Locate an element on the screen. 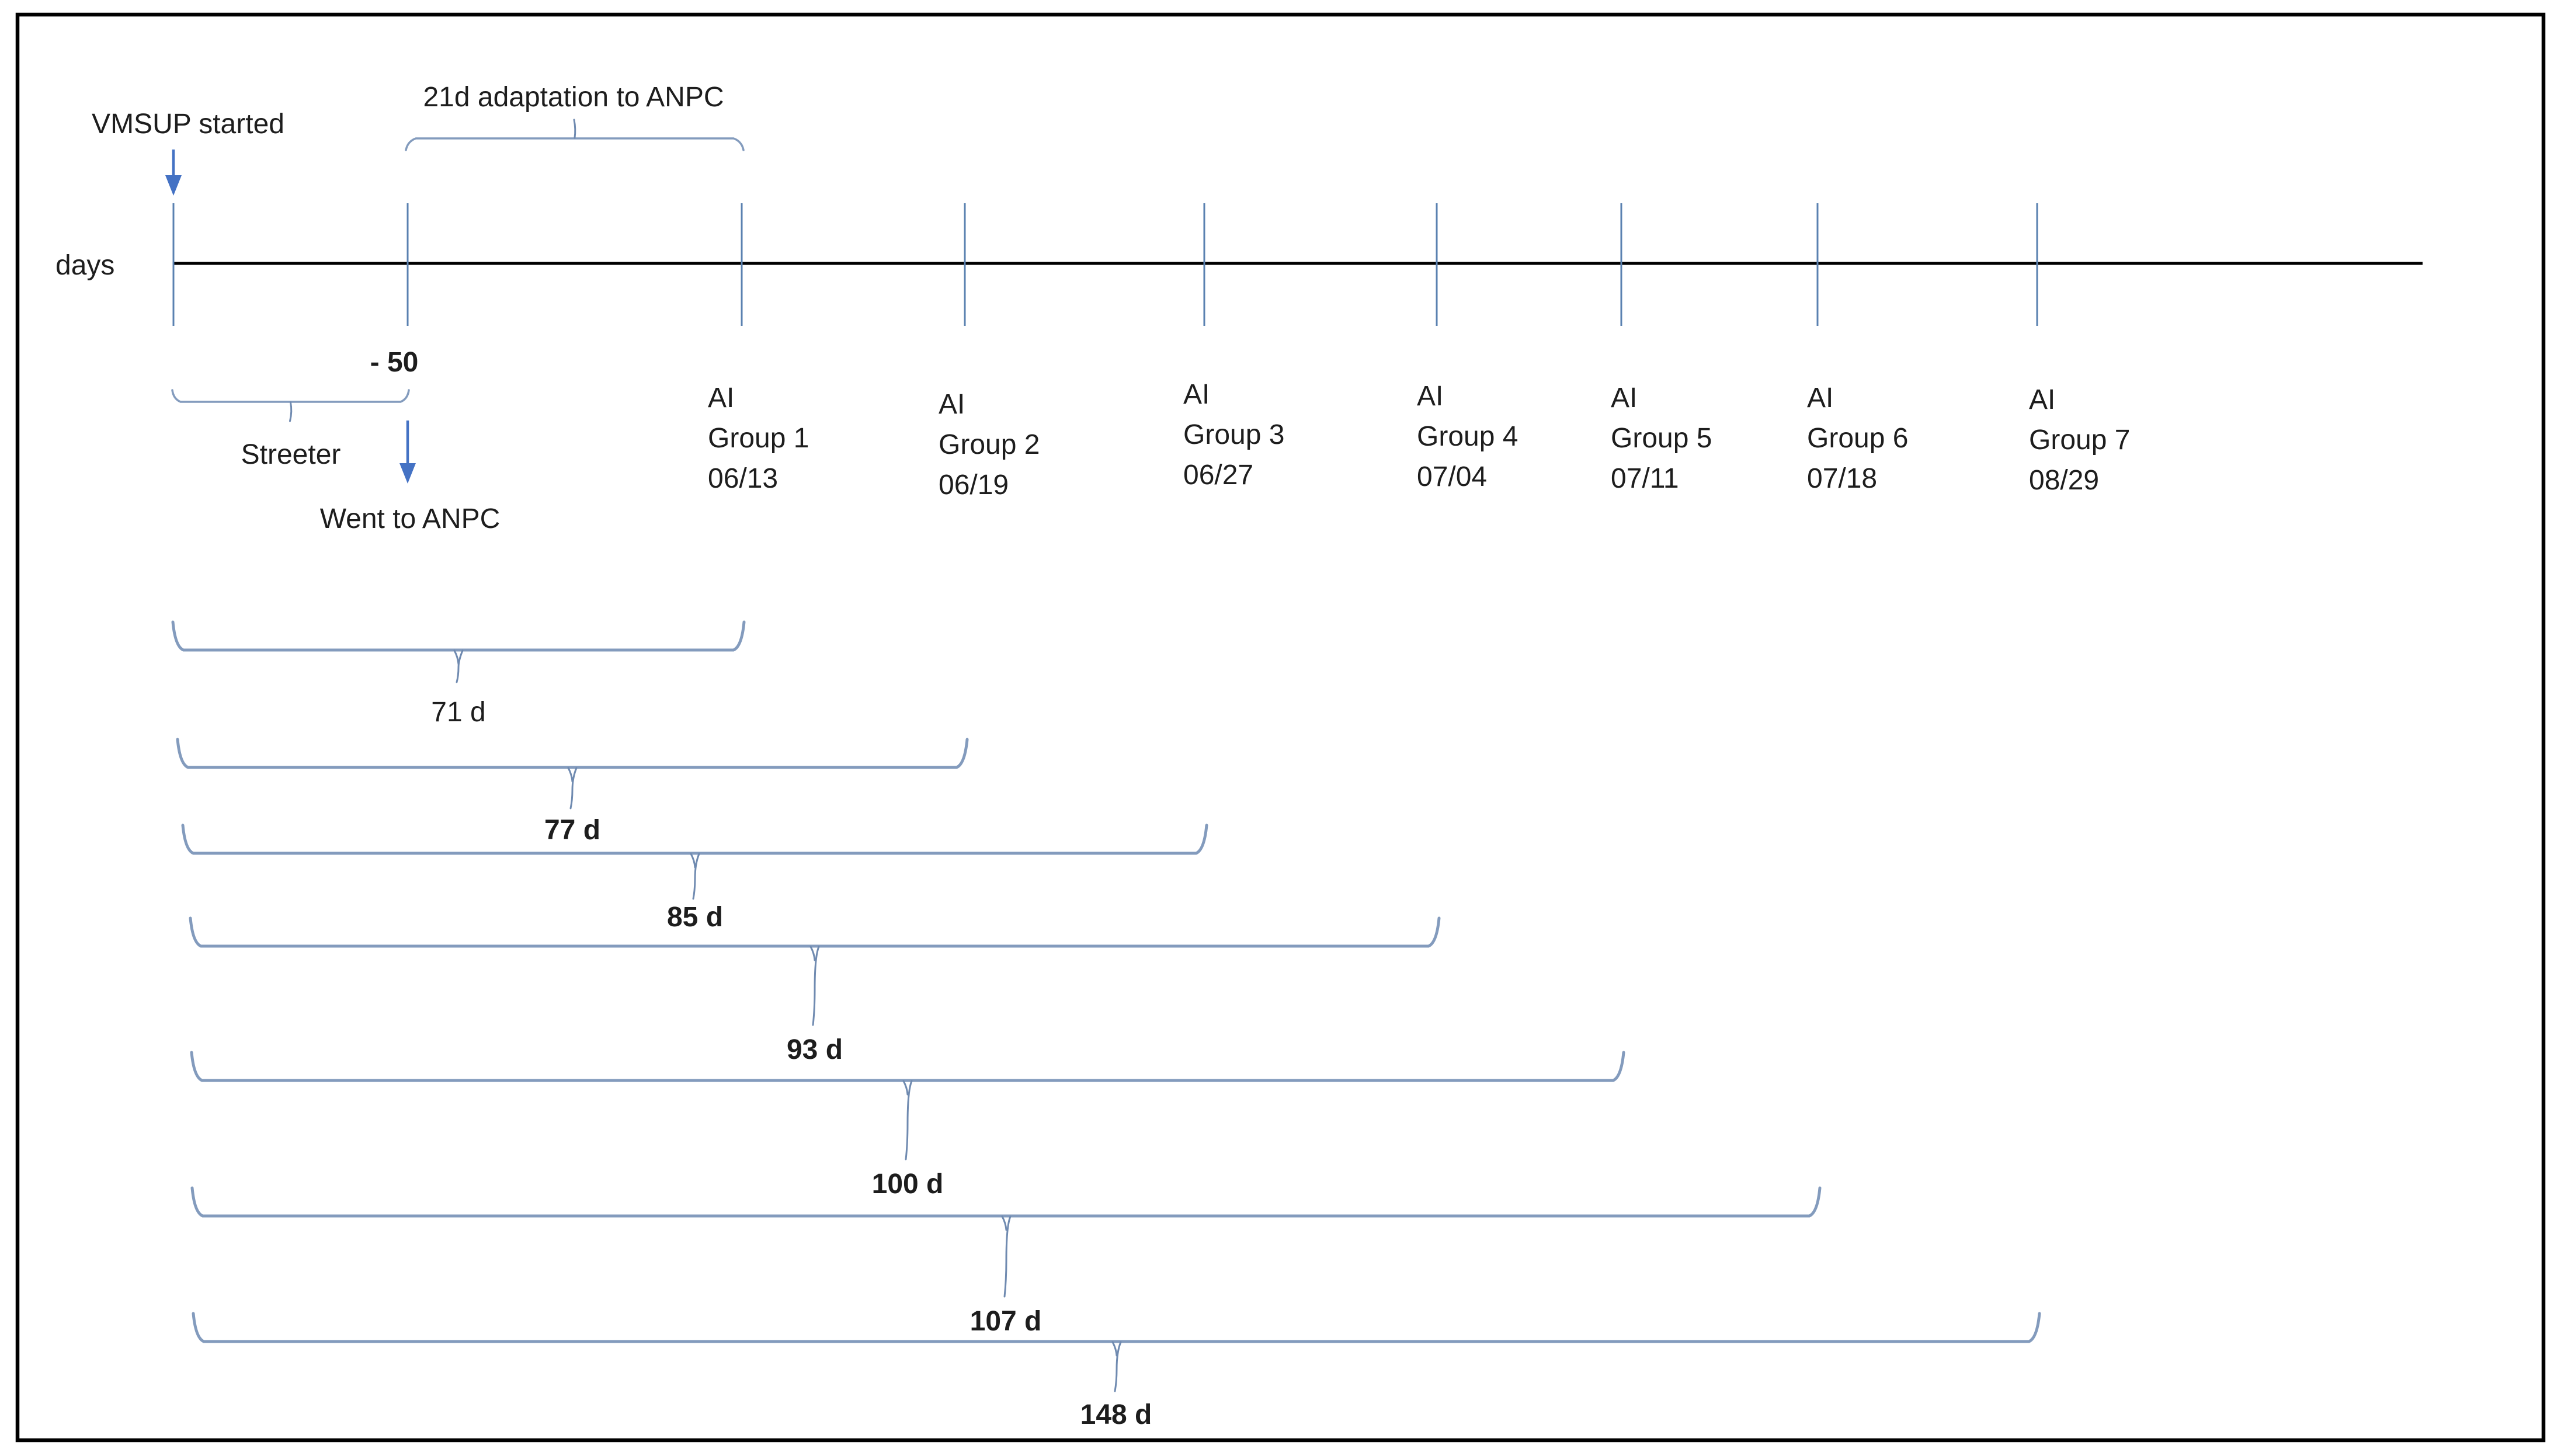 The image size is (2561, 1456). duration-label: 85 d is located at coordinates (695, 917).